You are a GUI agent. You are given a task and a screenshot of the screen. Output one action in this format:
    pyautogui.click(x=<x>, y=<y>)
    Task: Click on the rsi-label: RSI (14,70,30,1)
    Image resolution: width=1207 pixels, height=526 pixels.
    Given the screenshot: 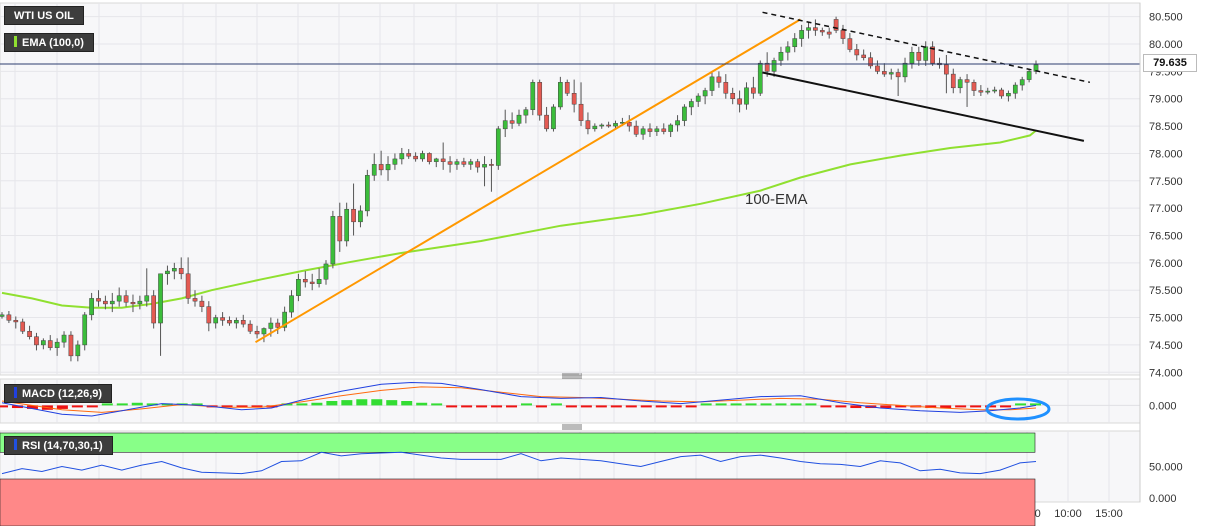 What is the action you would take?
    pyautogui.click(x=58, y=445)
    